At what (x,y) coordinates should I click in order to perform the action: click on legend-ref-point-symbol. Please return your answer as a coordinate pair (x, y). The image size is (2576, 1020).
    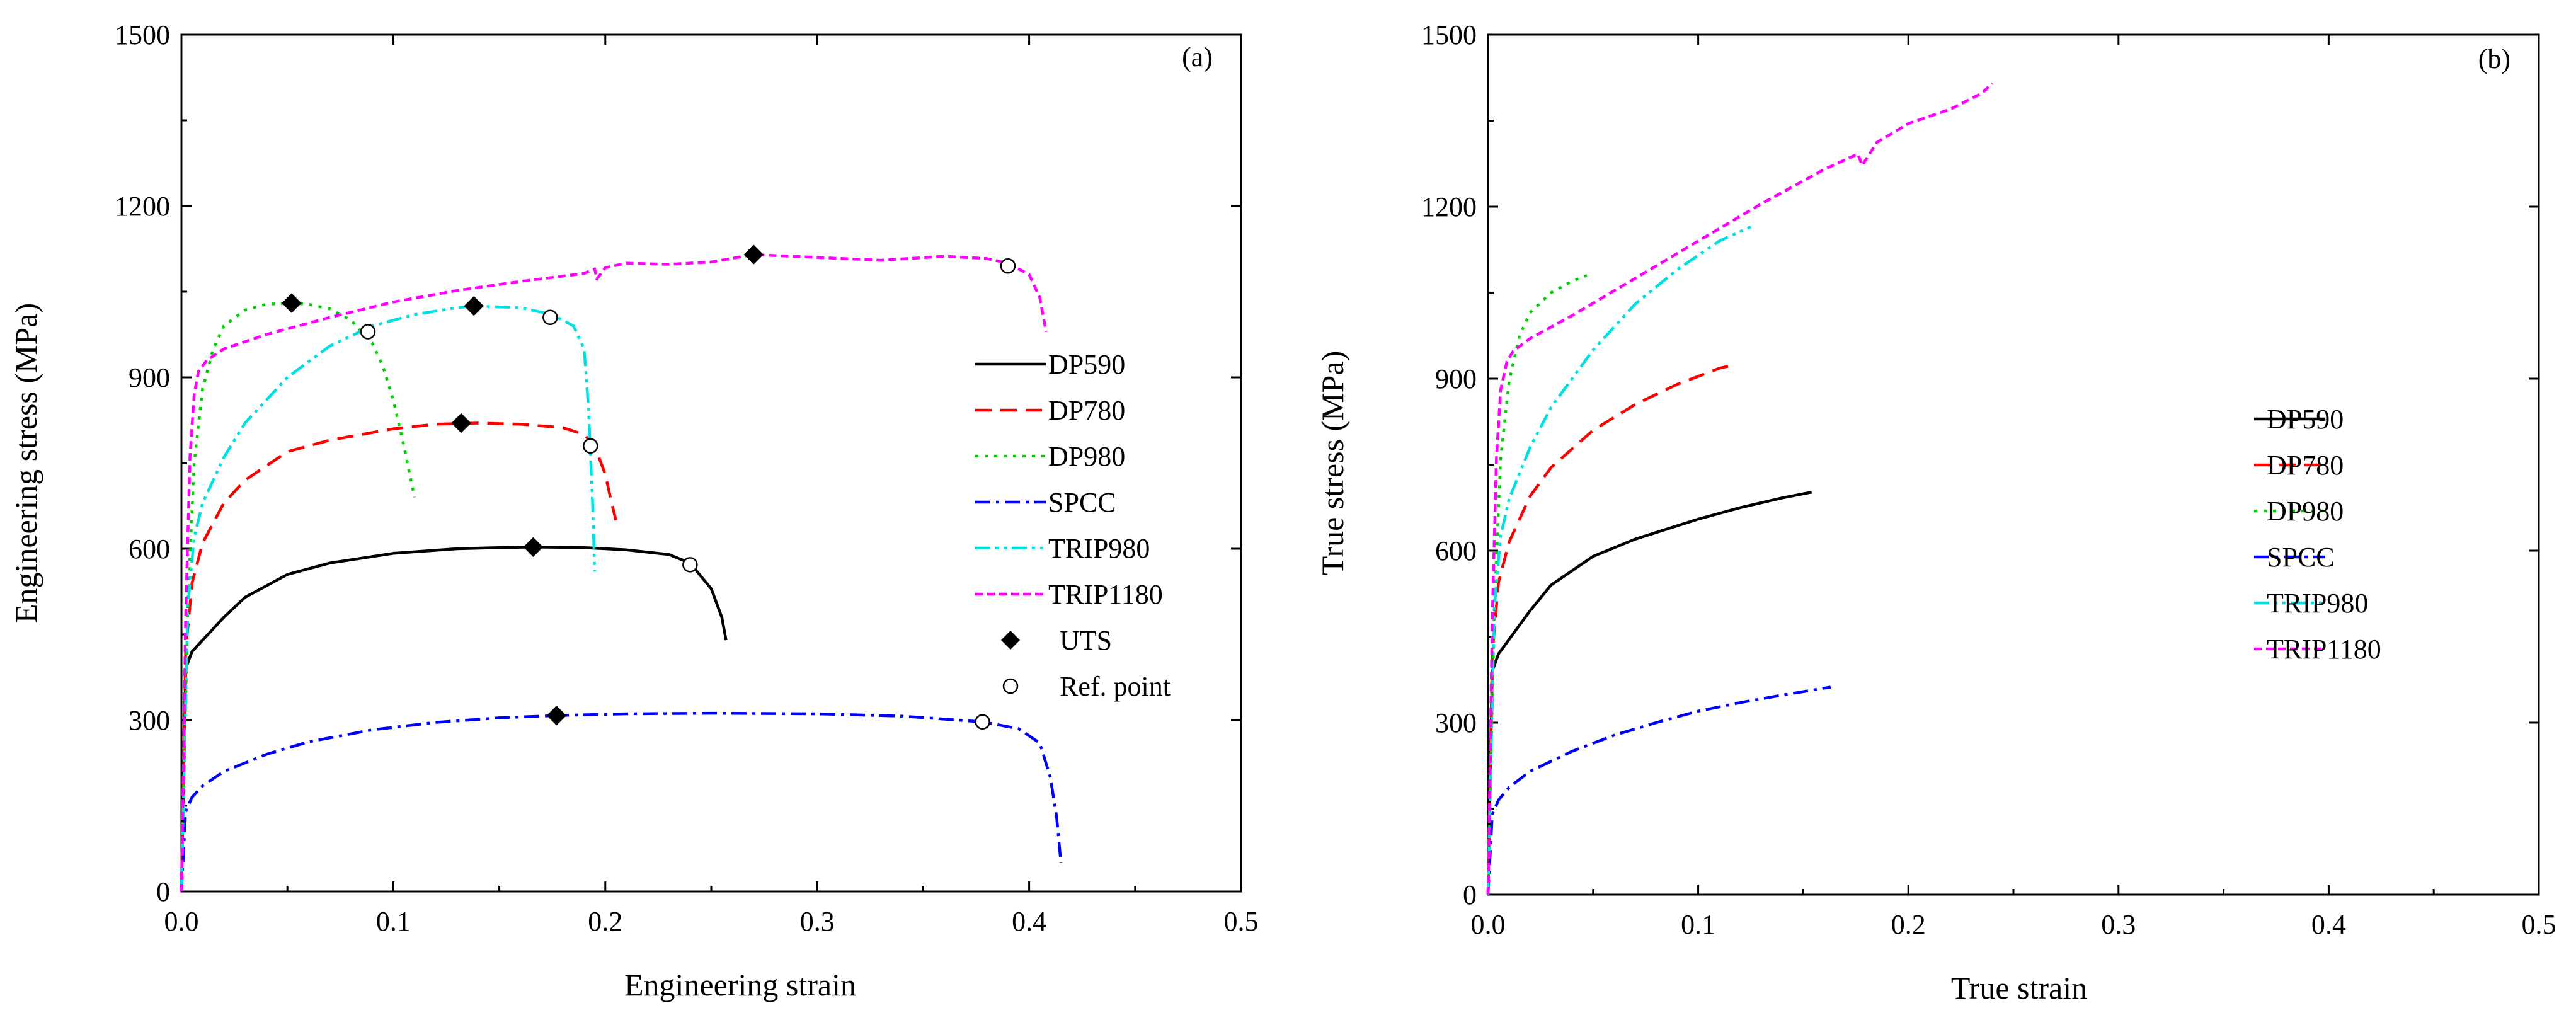
    Looking at the image, I should click on (1010, 686).